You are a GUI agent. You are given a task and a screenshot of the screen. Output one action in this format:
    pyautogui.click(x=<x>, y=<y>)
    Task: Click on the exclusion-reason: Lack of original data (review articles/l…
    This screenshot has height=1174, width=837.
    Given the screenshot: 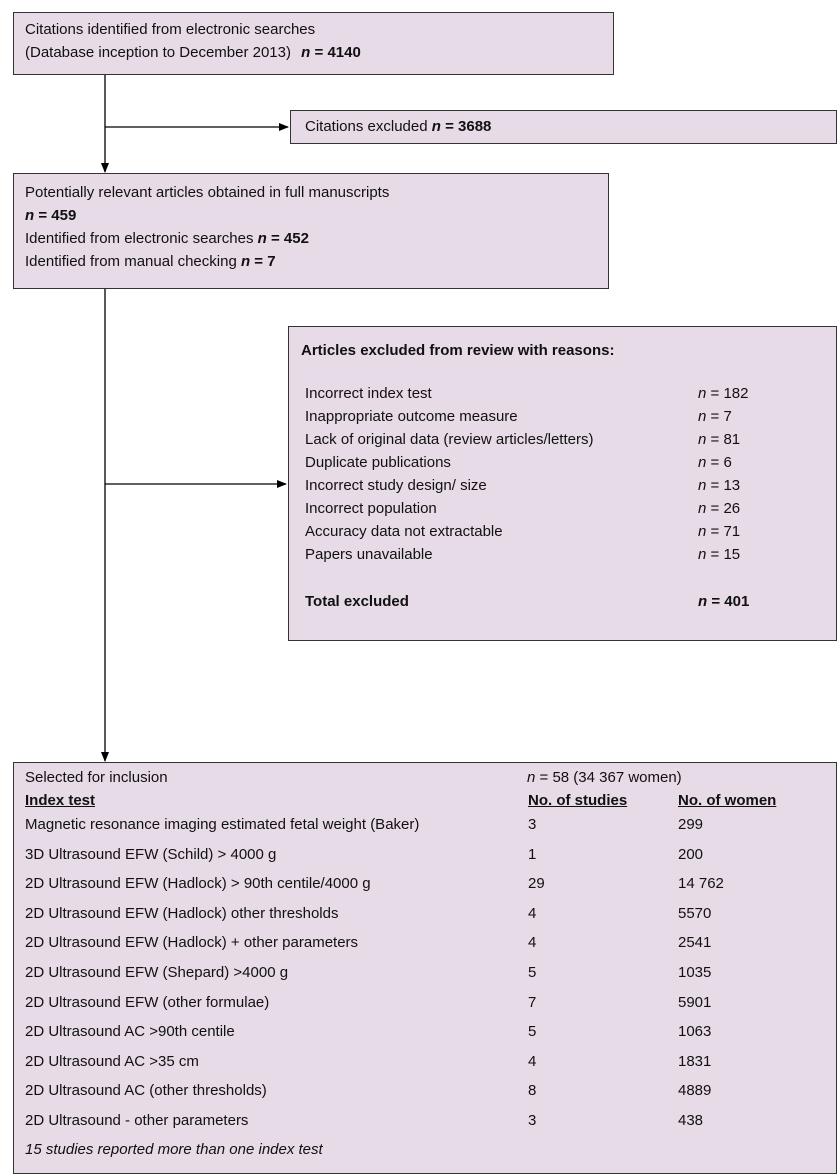 What is the action you would take?
    pyautogui.click(x=449, y=439)
    